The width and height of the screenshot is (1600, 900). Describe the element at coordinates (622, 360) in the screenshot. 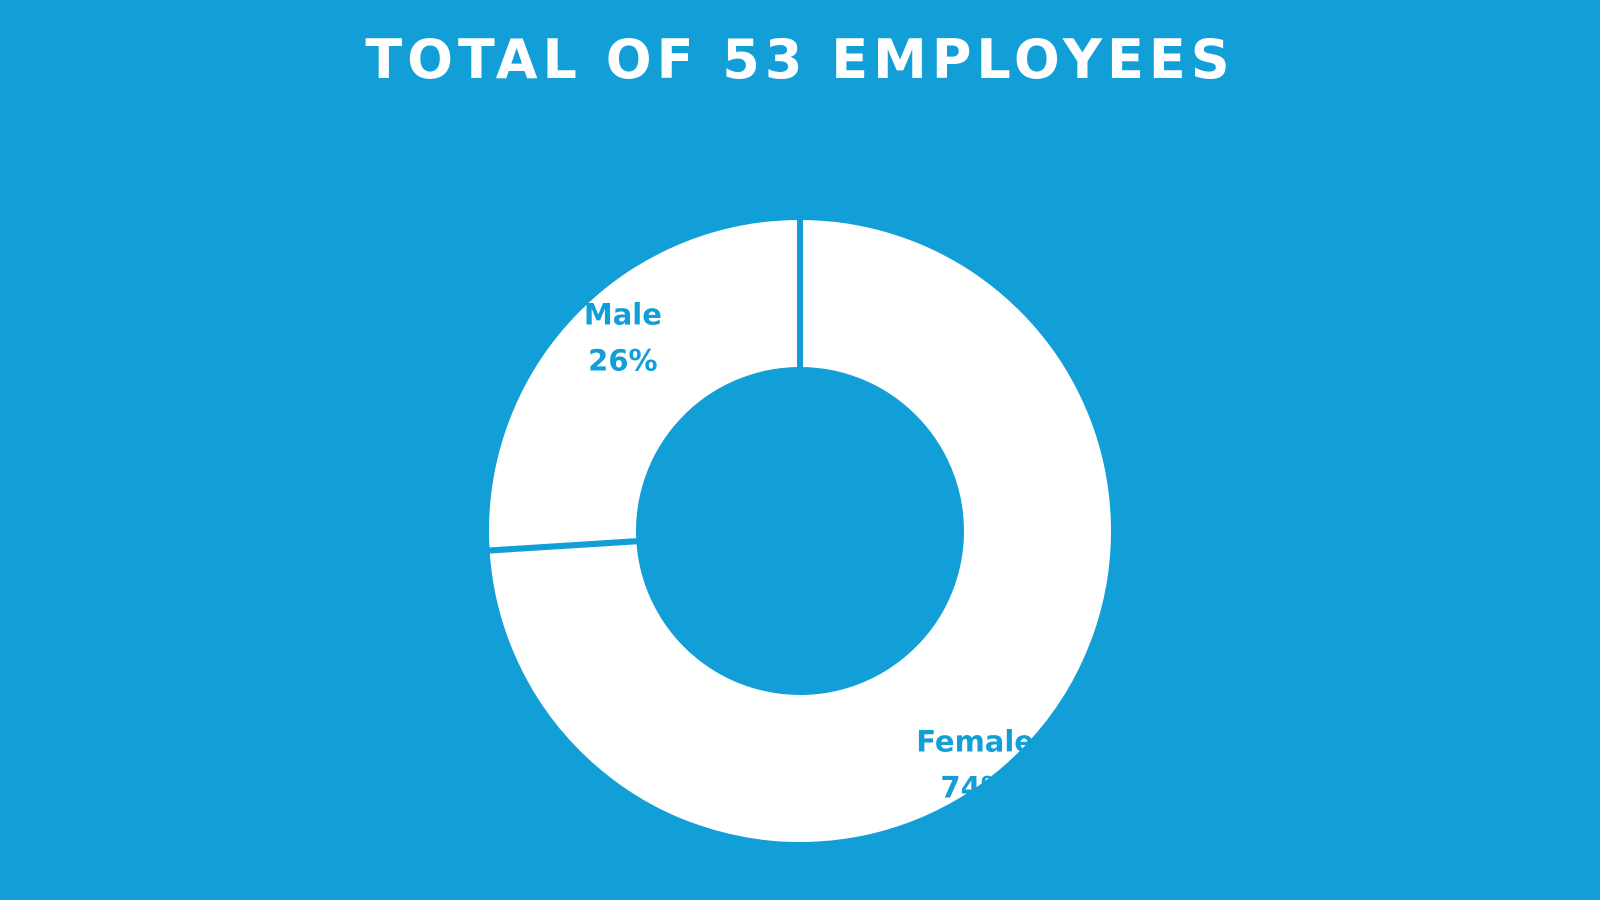

I see `slice-value-male: 26%` at that location.